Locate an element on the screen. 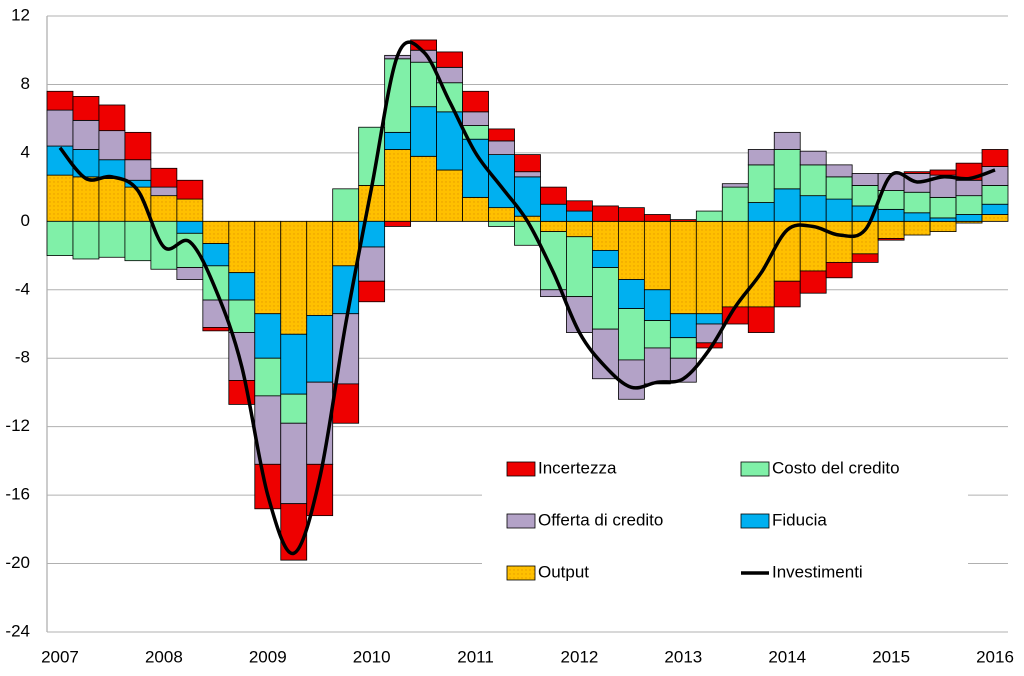 The width and height of the screenshot is (1024, 676). legend-label: Output is located at coordinates (563, 571).